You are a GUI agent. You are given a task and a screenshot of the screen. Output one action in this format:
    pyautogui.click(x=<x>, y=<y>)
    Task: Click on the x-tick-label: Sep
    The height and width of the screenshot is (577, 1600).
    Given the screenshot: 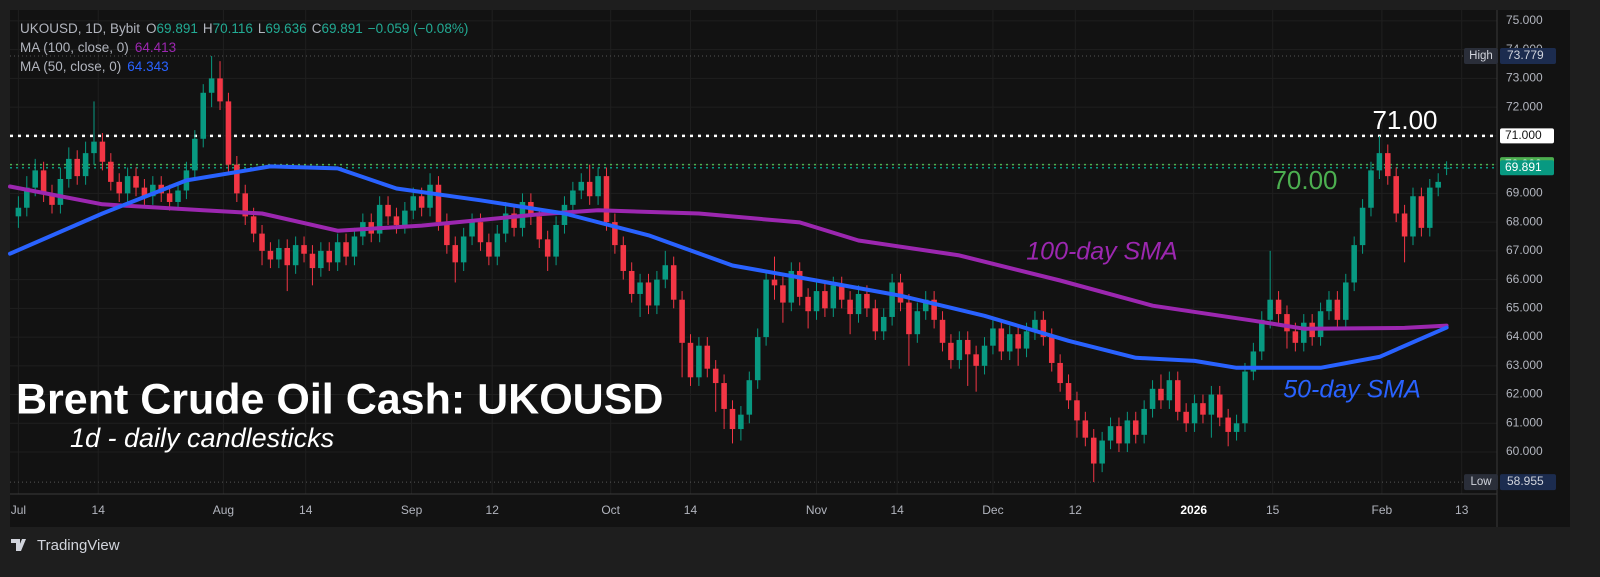 What is the action you would take?
    pyautogui.click(x=412, y=510)
    